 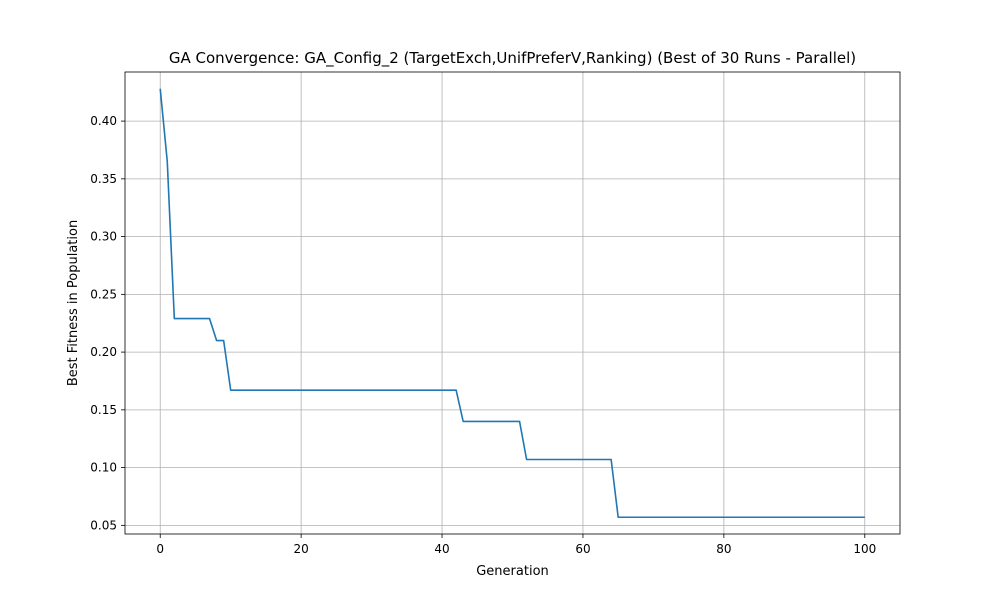 What do you see at coordinates (512, 571) in the screenshot?
I see `x-axis-label: Generation` at bounding box center [512, 571].